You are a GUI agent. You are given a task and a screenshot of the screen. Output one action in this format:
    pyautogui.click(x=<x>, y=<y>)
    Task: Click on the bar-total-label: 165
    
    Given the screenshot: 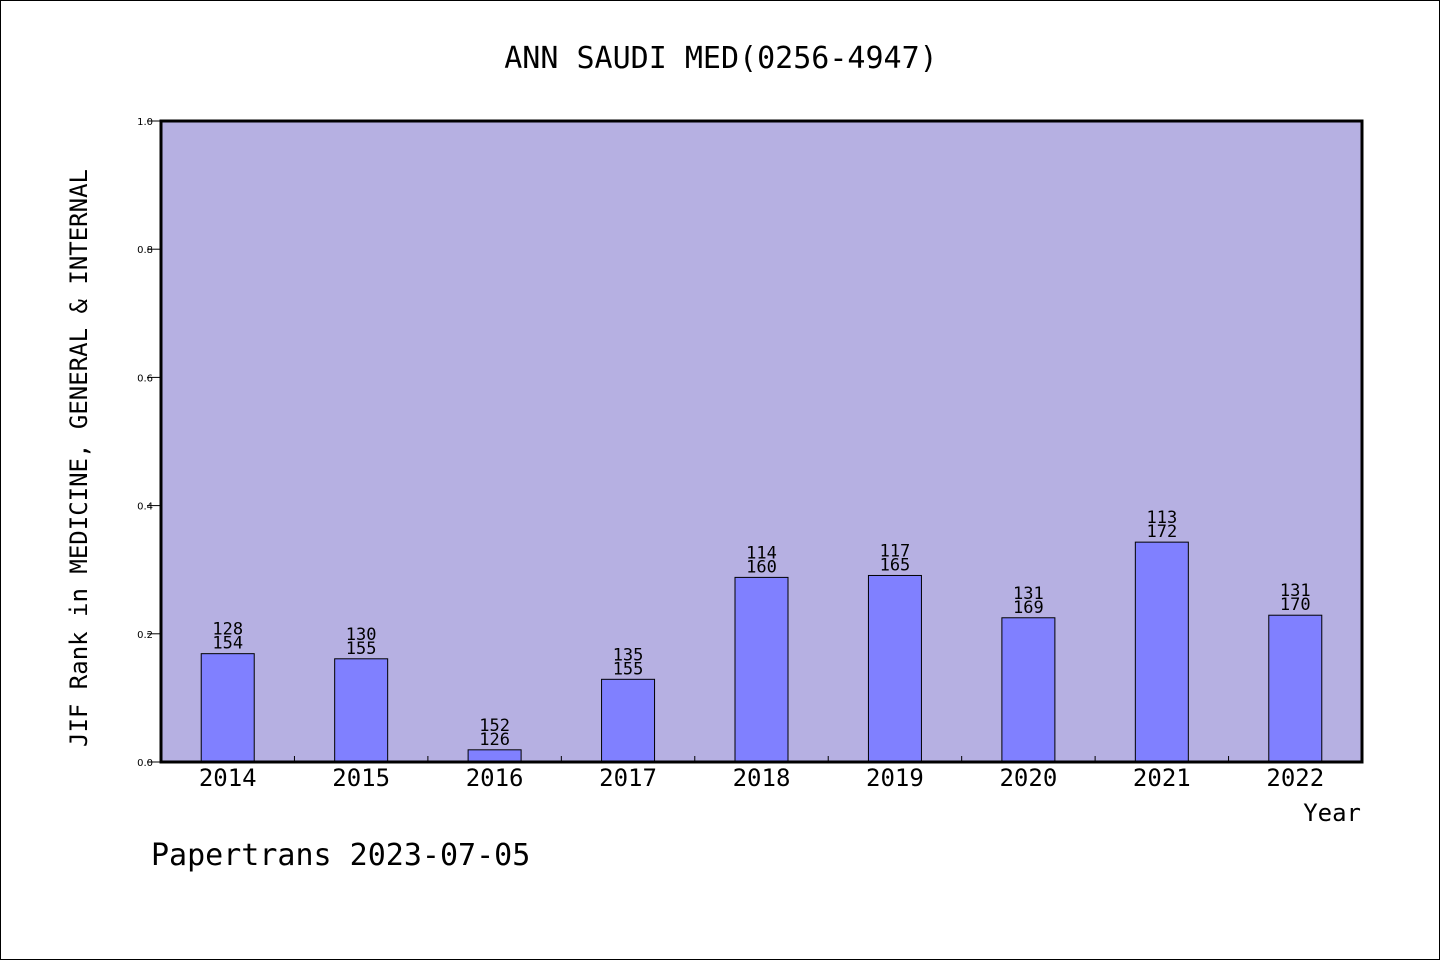 What is the action you would take?
    pyautogui.click(x=895, y=565)
    